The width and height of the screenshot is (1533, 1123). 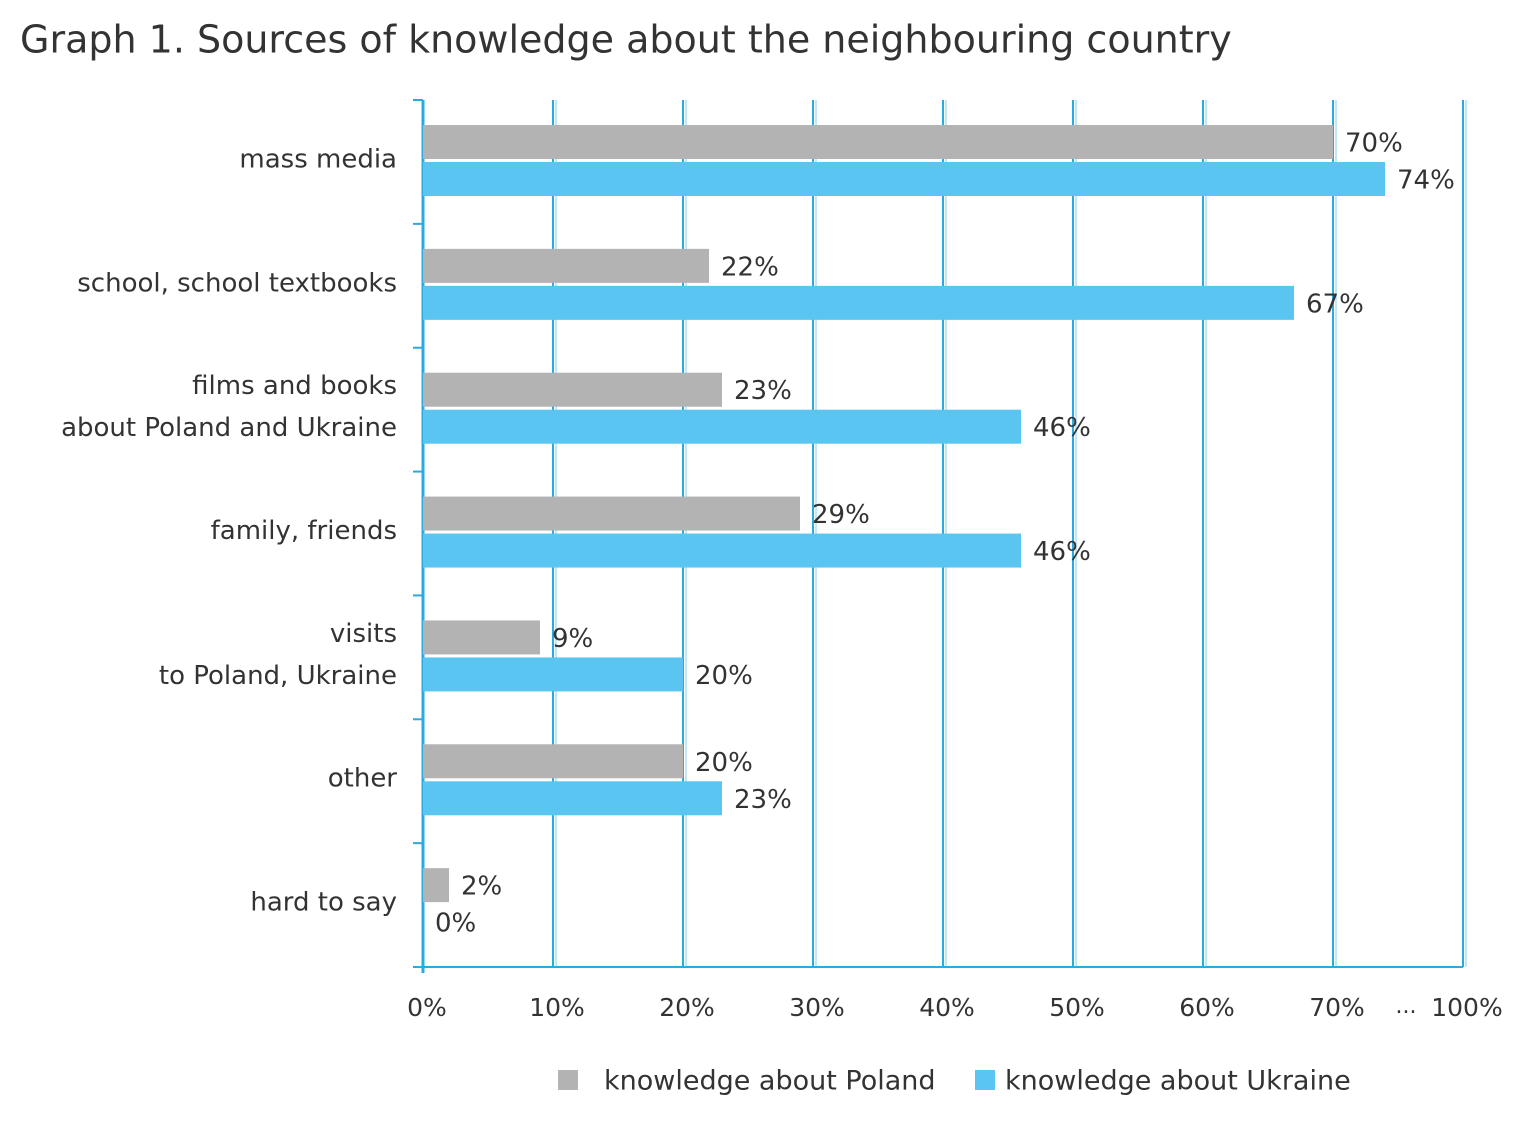 I want to click on x-tick-label: 20%, so click(x=687, y=1007).